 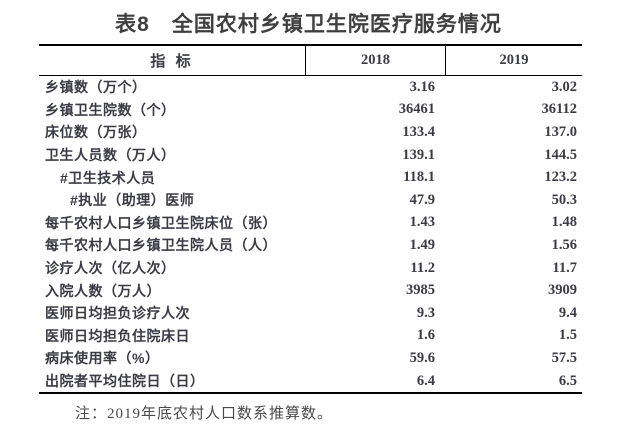 What do you see at coordinates (96, 87) in the screenshot?
I see `row-indicator-label: 乡镇数（万个）` at bounding box center [96, 87].